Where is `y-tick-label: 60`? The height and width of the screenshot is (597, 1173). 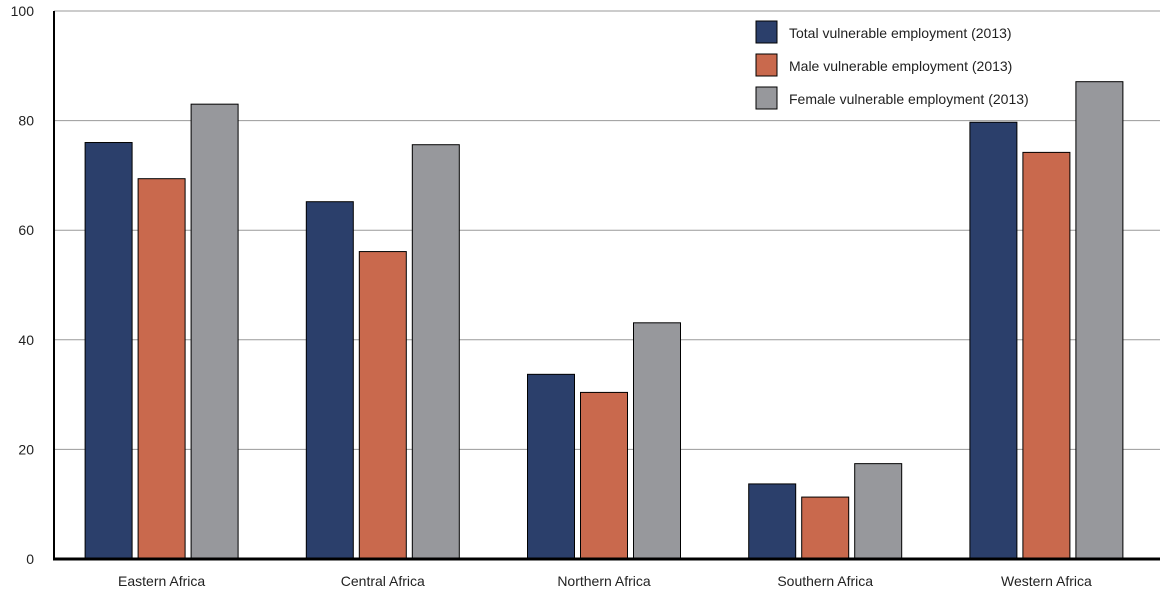 y-tick-label: 60 is located at coordinates (26, 230).